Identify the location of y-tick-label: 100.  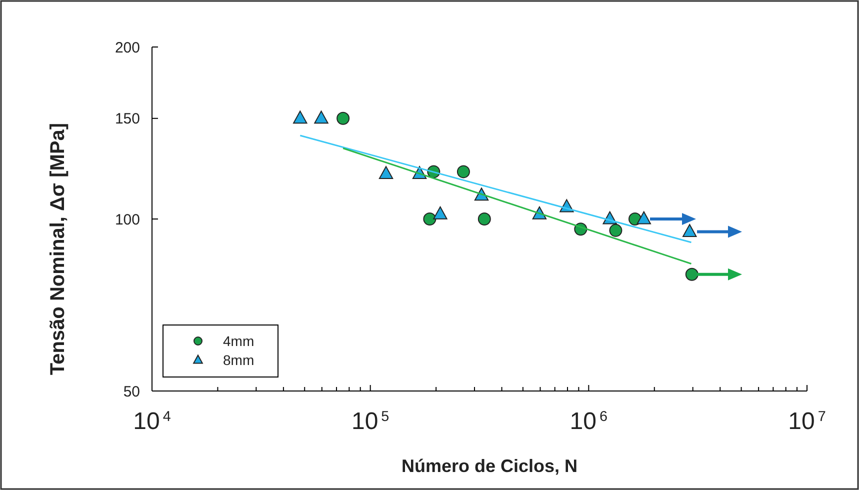
(127, 219).